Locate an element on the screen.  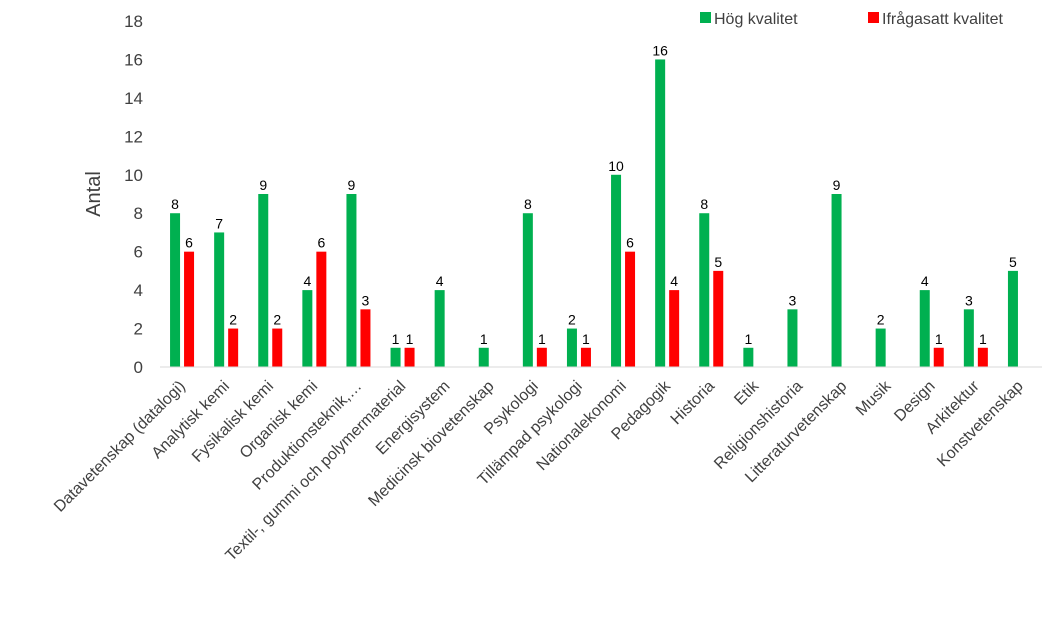
y-tick-label: 12 is located at coordinates (133, 136).